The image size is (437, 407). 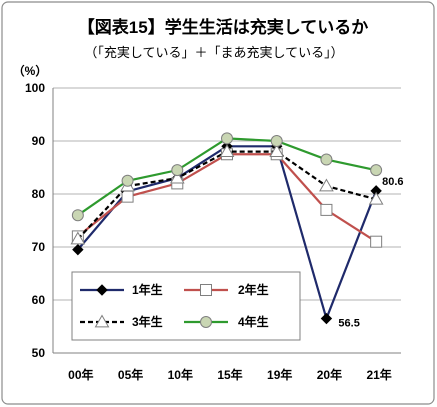 I want to click on legend-label: 3年生, so click(x=147, y=321).